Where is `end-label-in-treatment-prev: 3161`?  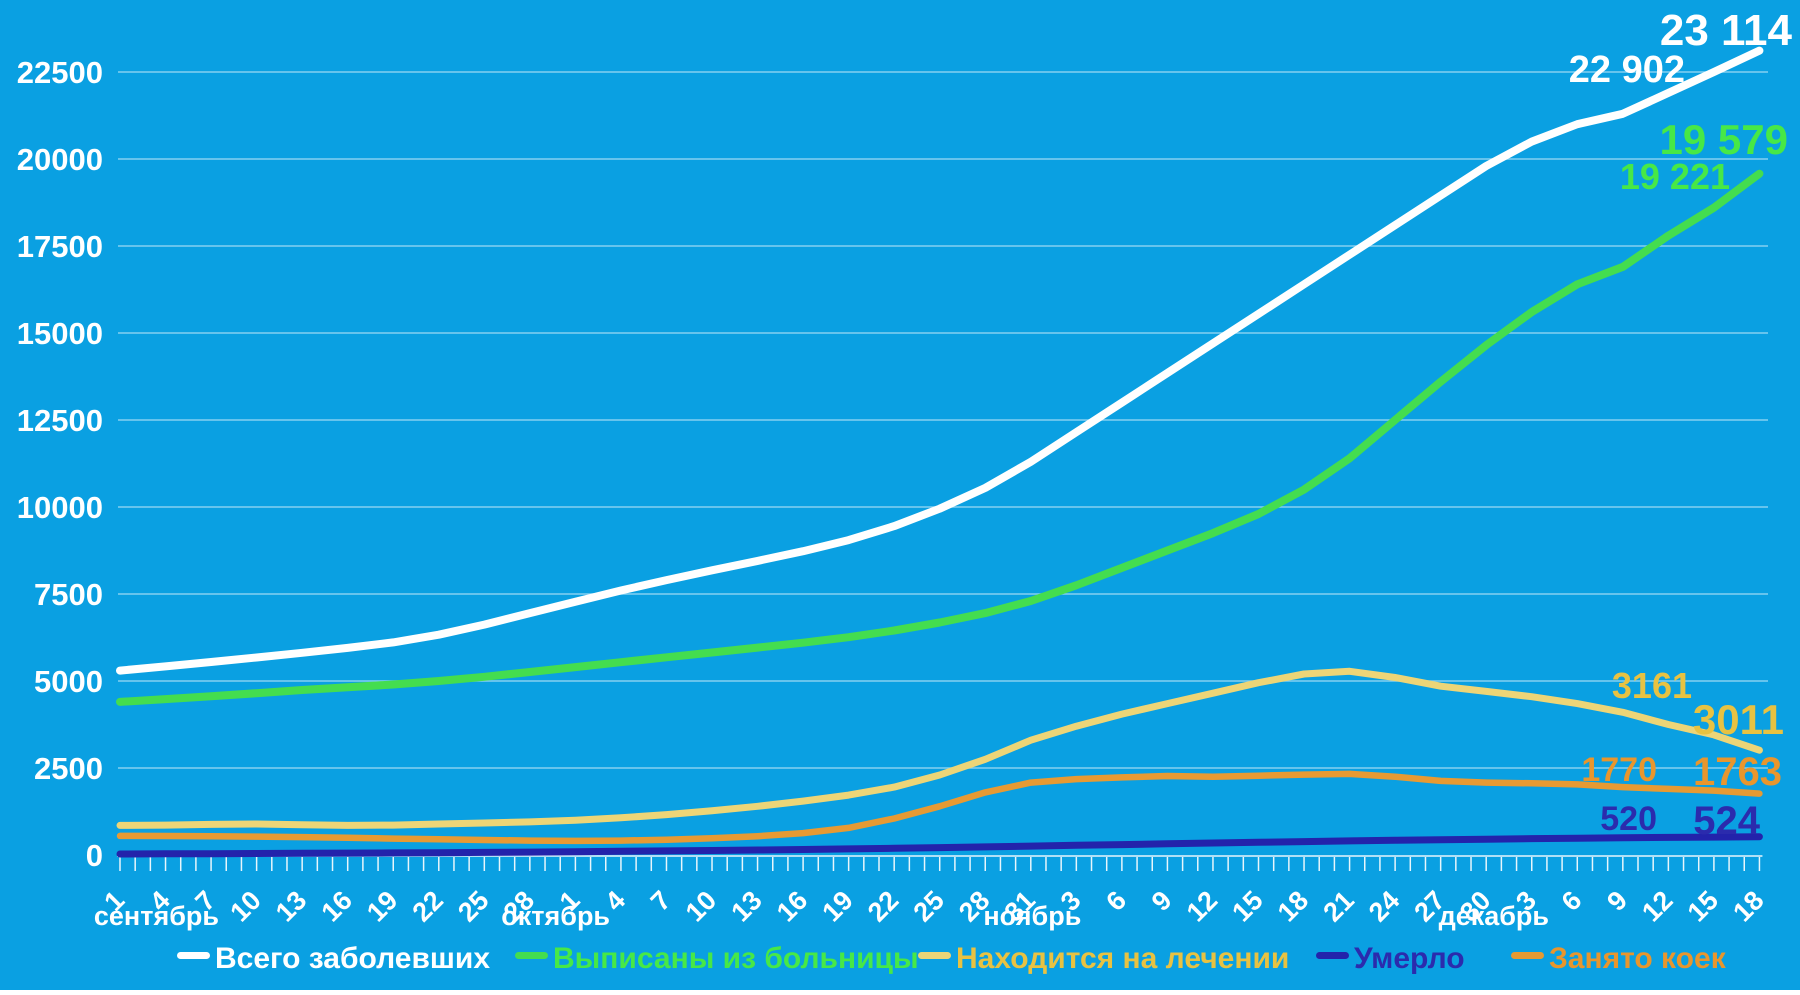
end-label-in-treatment-prev: 3161 is located at coordinates (1652, 685).